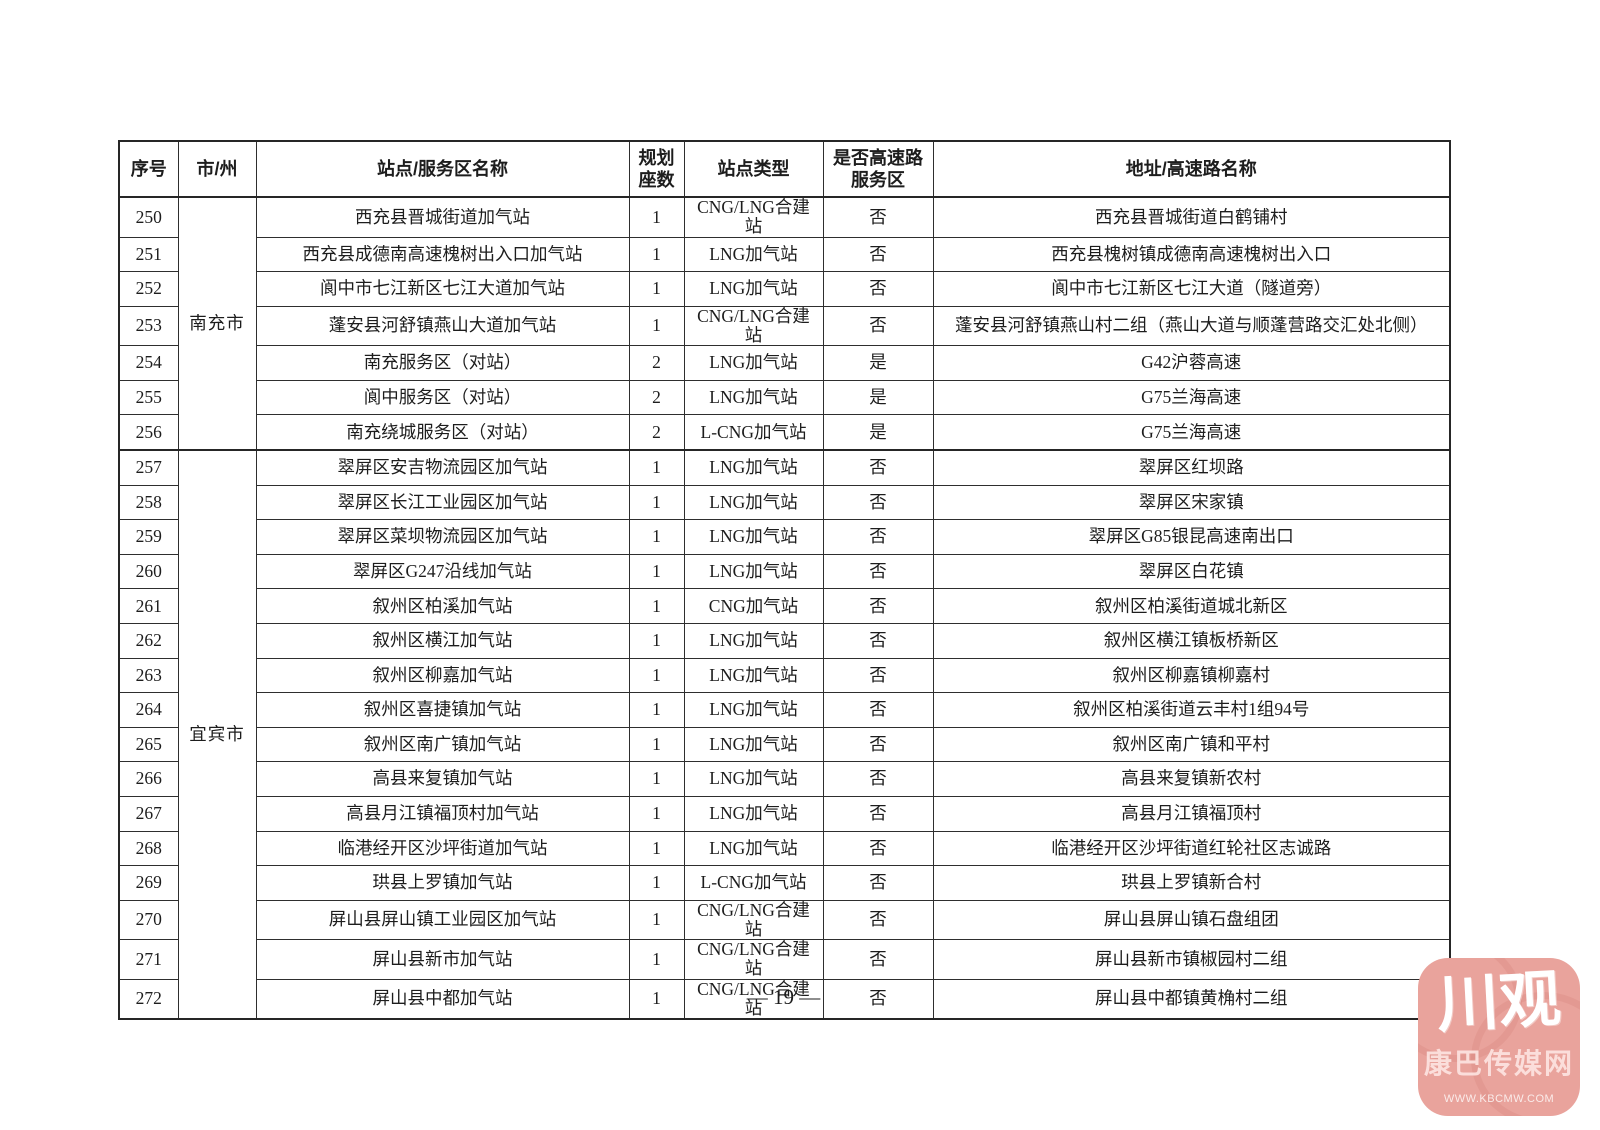 This screenshot has width=1600, height=1130. Describe the element at coordinates (1191, 217) in the screenshot. I see `cell-address: 西充县晋城街道白鹤铺村` at that location.